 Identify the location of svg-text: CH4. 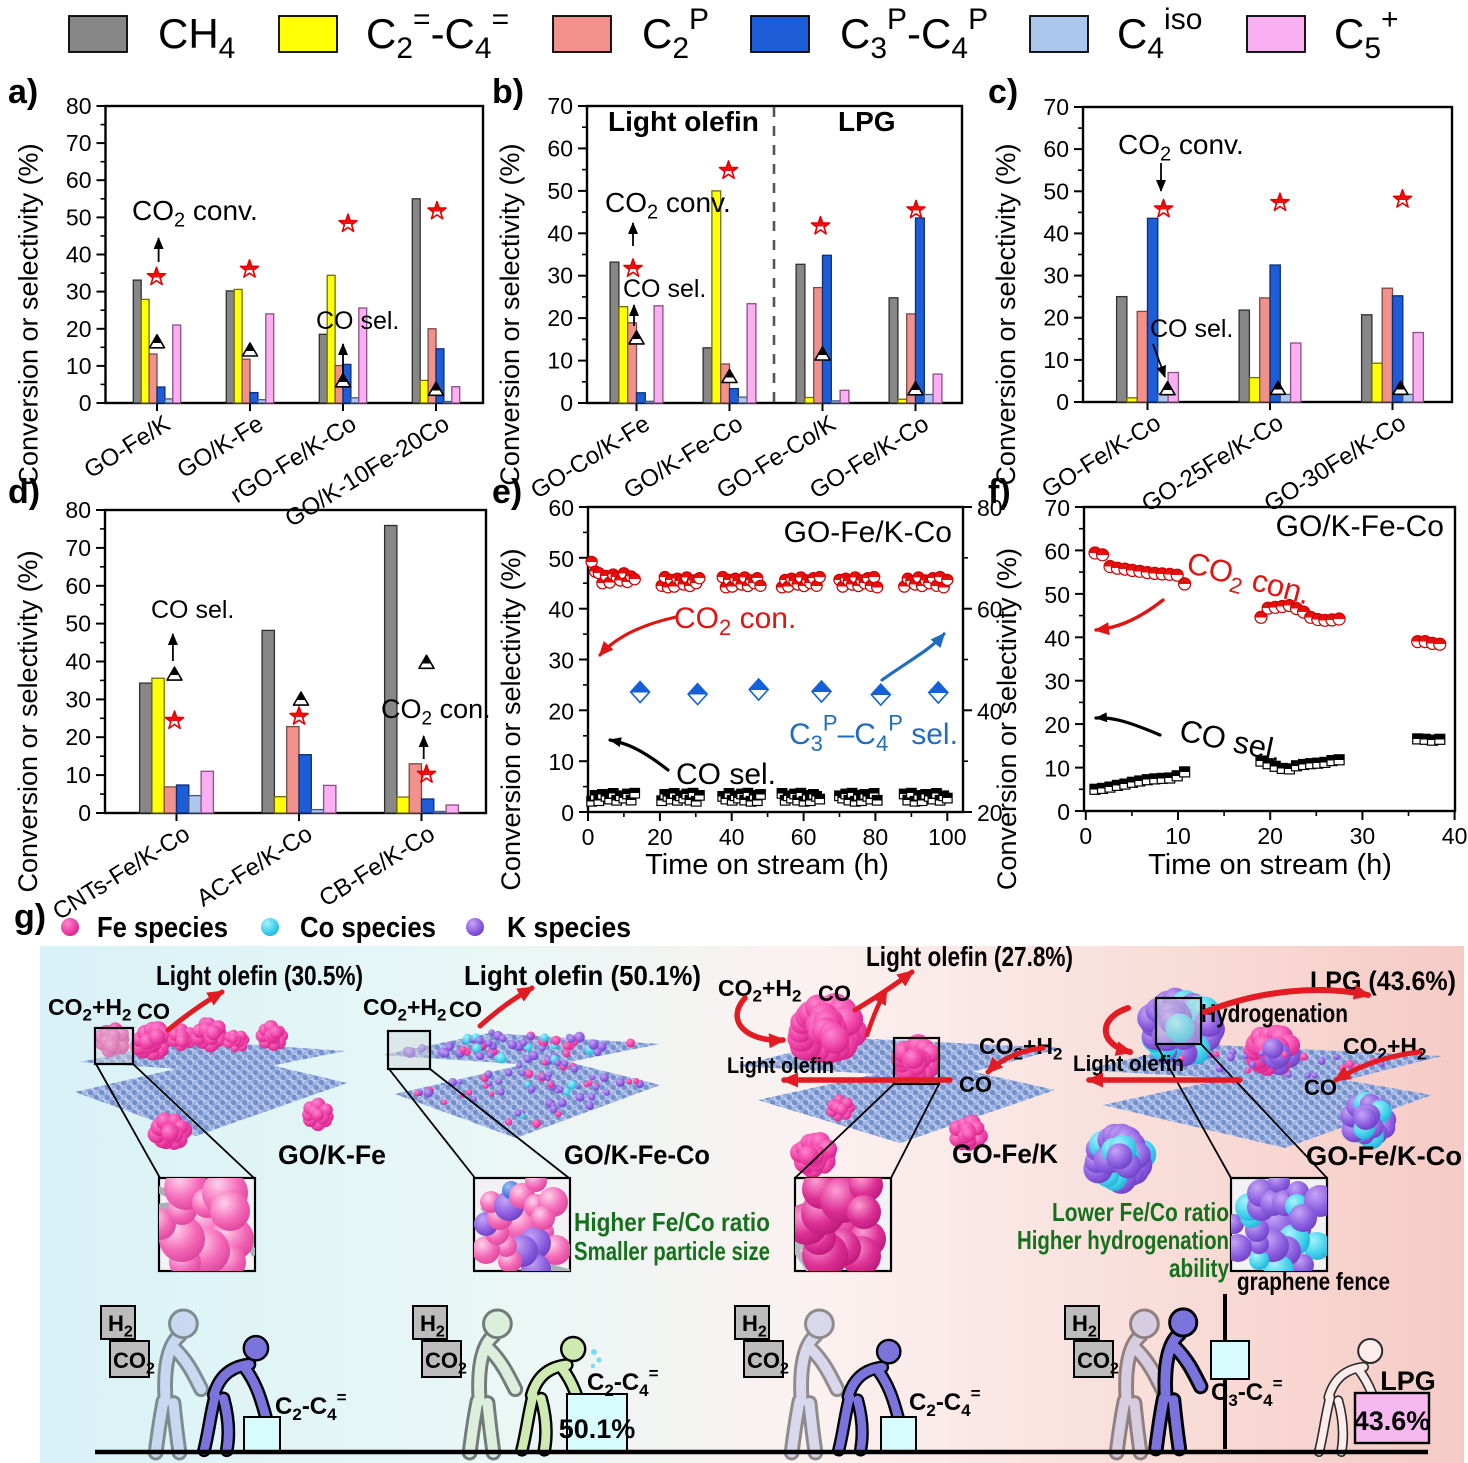
(196, 37).